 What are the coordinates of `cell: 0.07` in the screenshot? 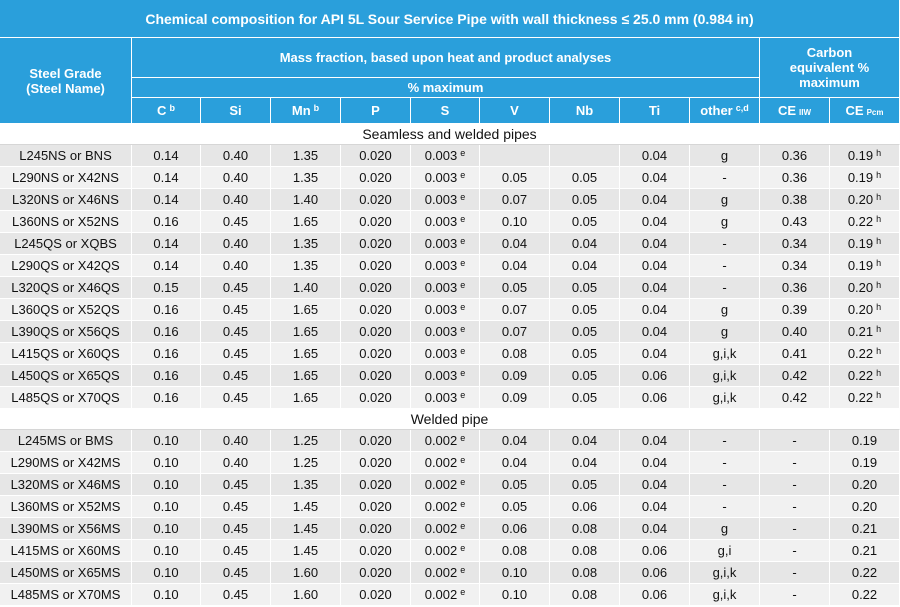 It's located at (515, 200).